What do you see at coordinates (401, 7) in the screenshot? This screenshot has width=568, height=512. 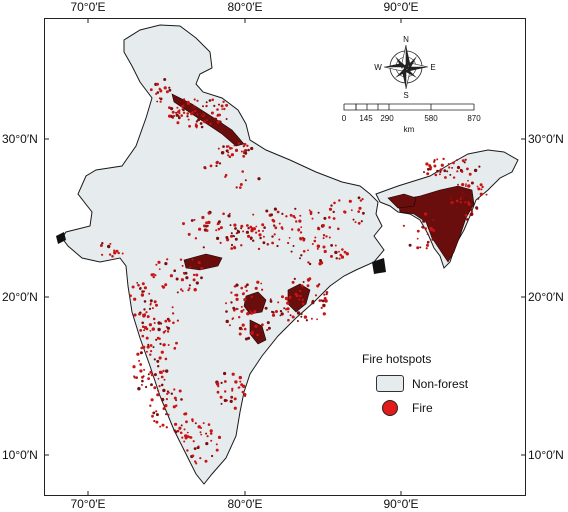 I see `lon-label-top-90: 90°0′E` at bounding box center [401, 7].